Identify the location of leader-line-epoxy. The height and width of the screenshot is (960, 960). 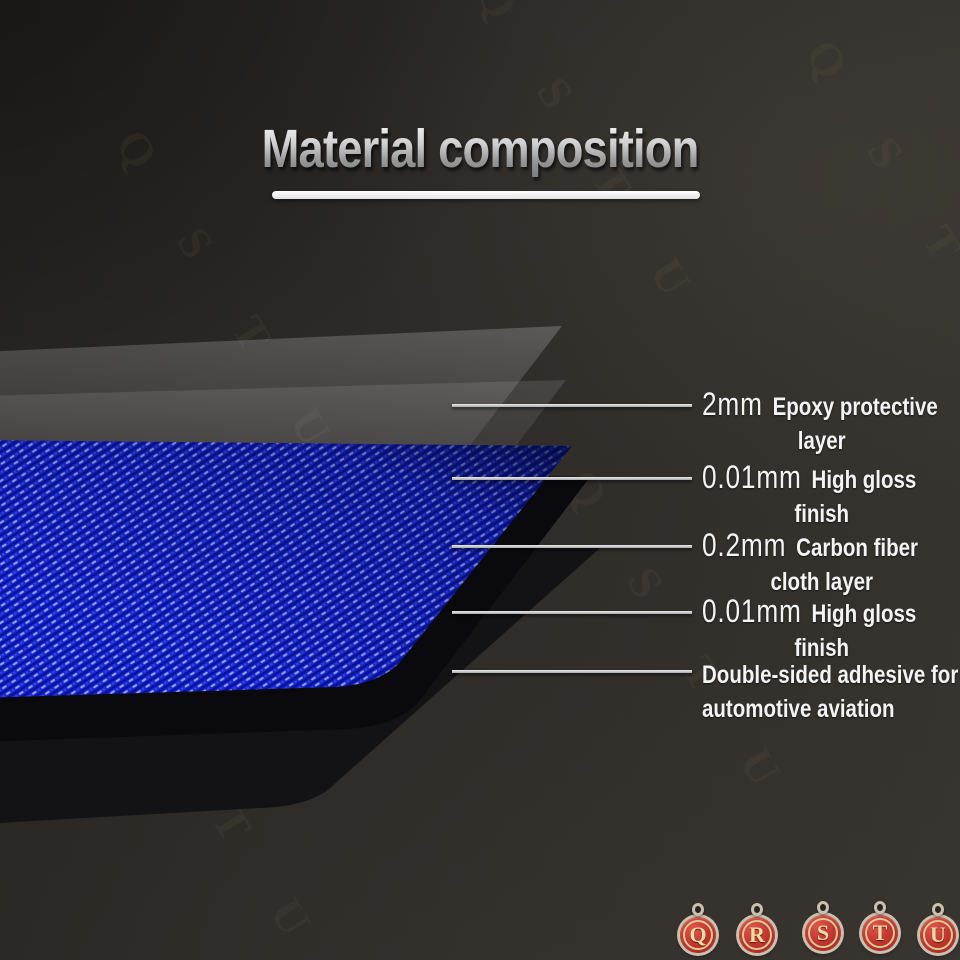
(572, 405).